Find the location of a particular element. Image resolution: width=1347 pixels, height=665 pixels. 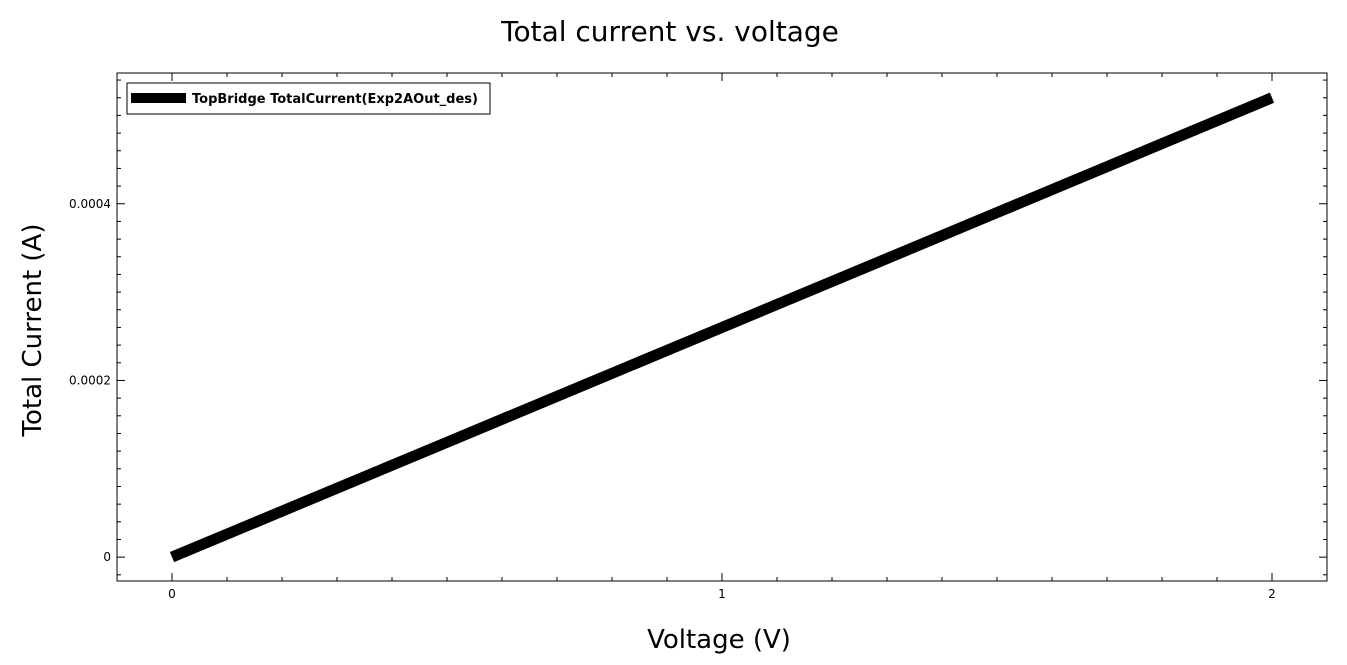

x-tick-label: 1 is located at coordinates (722, 594).